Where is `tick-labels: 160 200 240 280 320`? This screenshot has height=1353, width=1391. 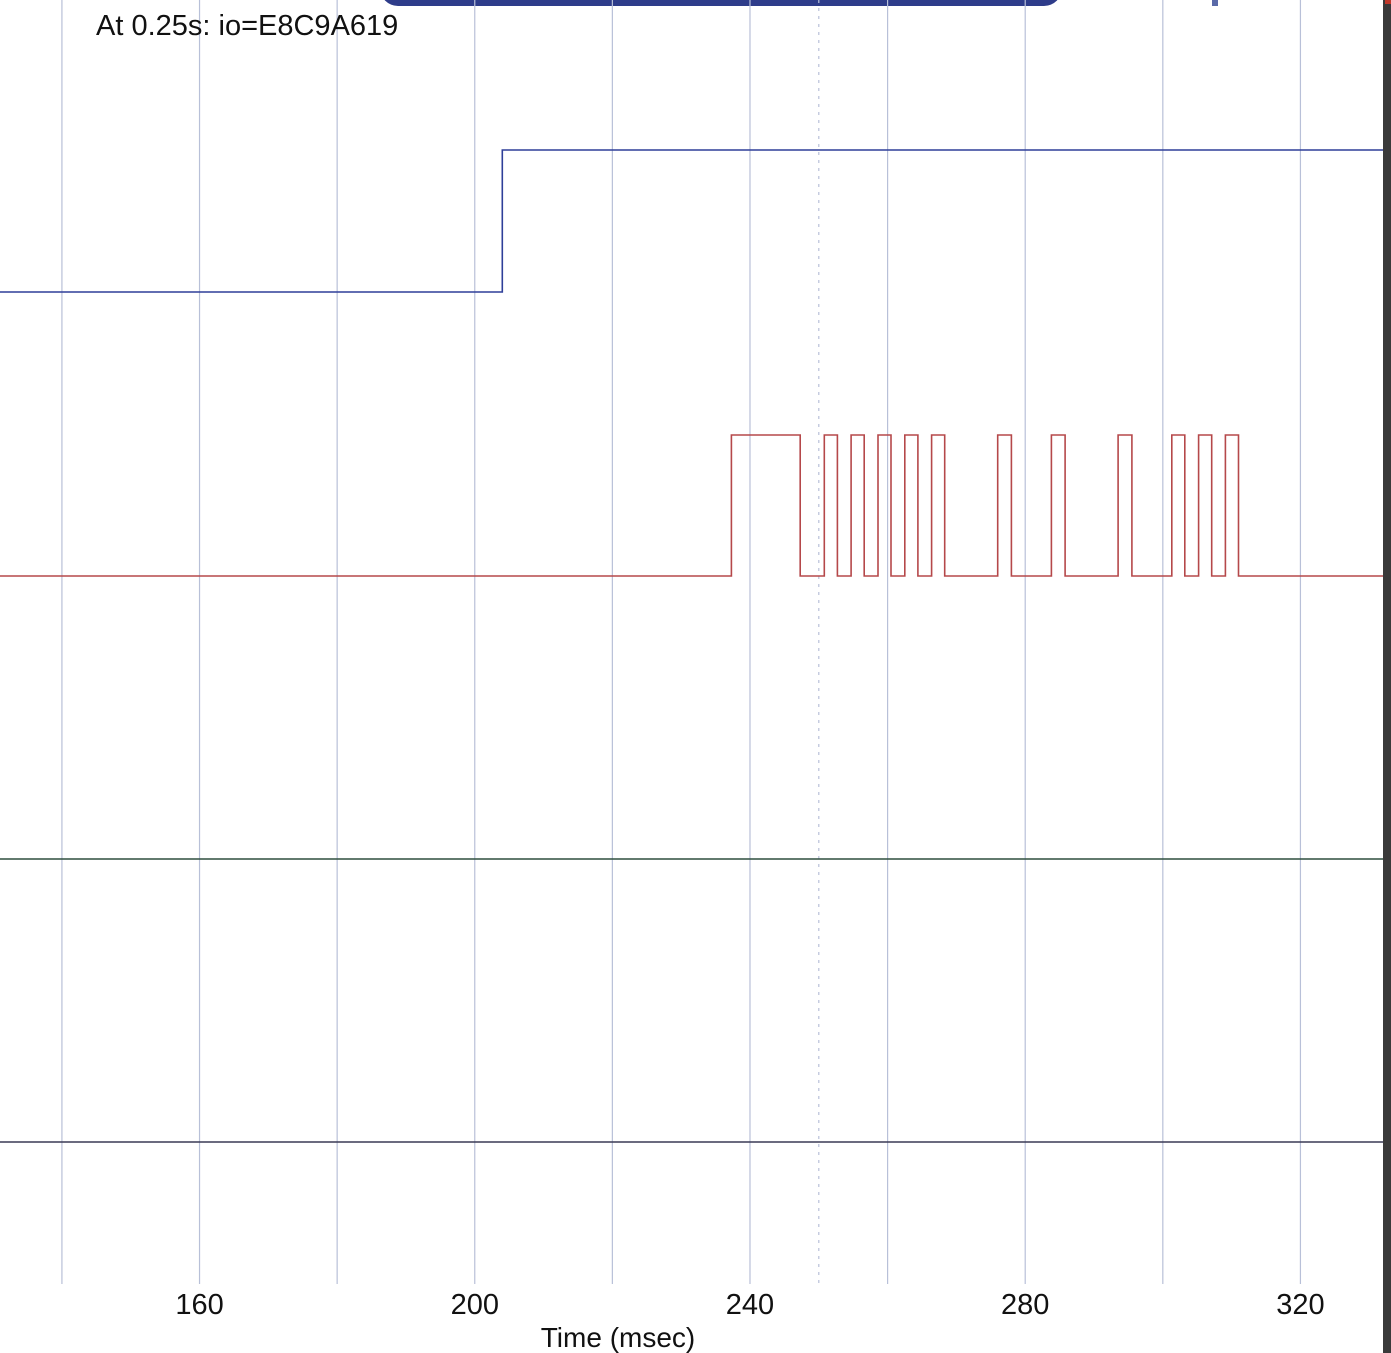
tick-labels: 160 200 240 280 320 is located at coordinates (749, 1305).